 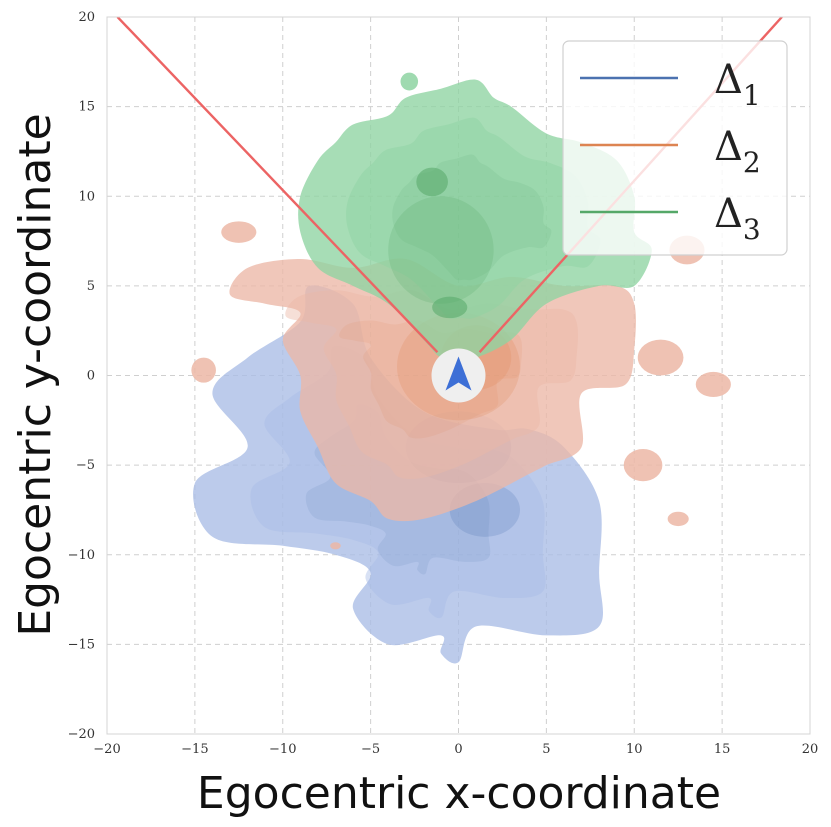 What do you see at coordinates (722, 749) in the screenshot?
I see `x-tick-label: 15` at bounding box center [722, 749].